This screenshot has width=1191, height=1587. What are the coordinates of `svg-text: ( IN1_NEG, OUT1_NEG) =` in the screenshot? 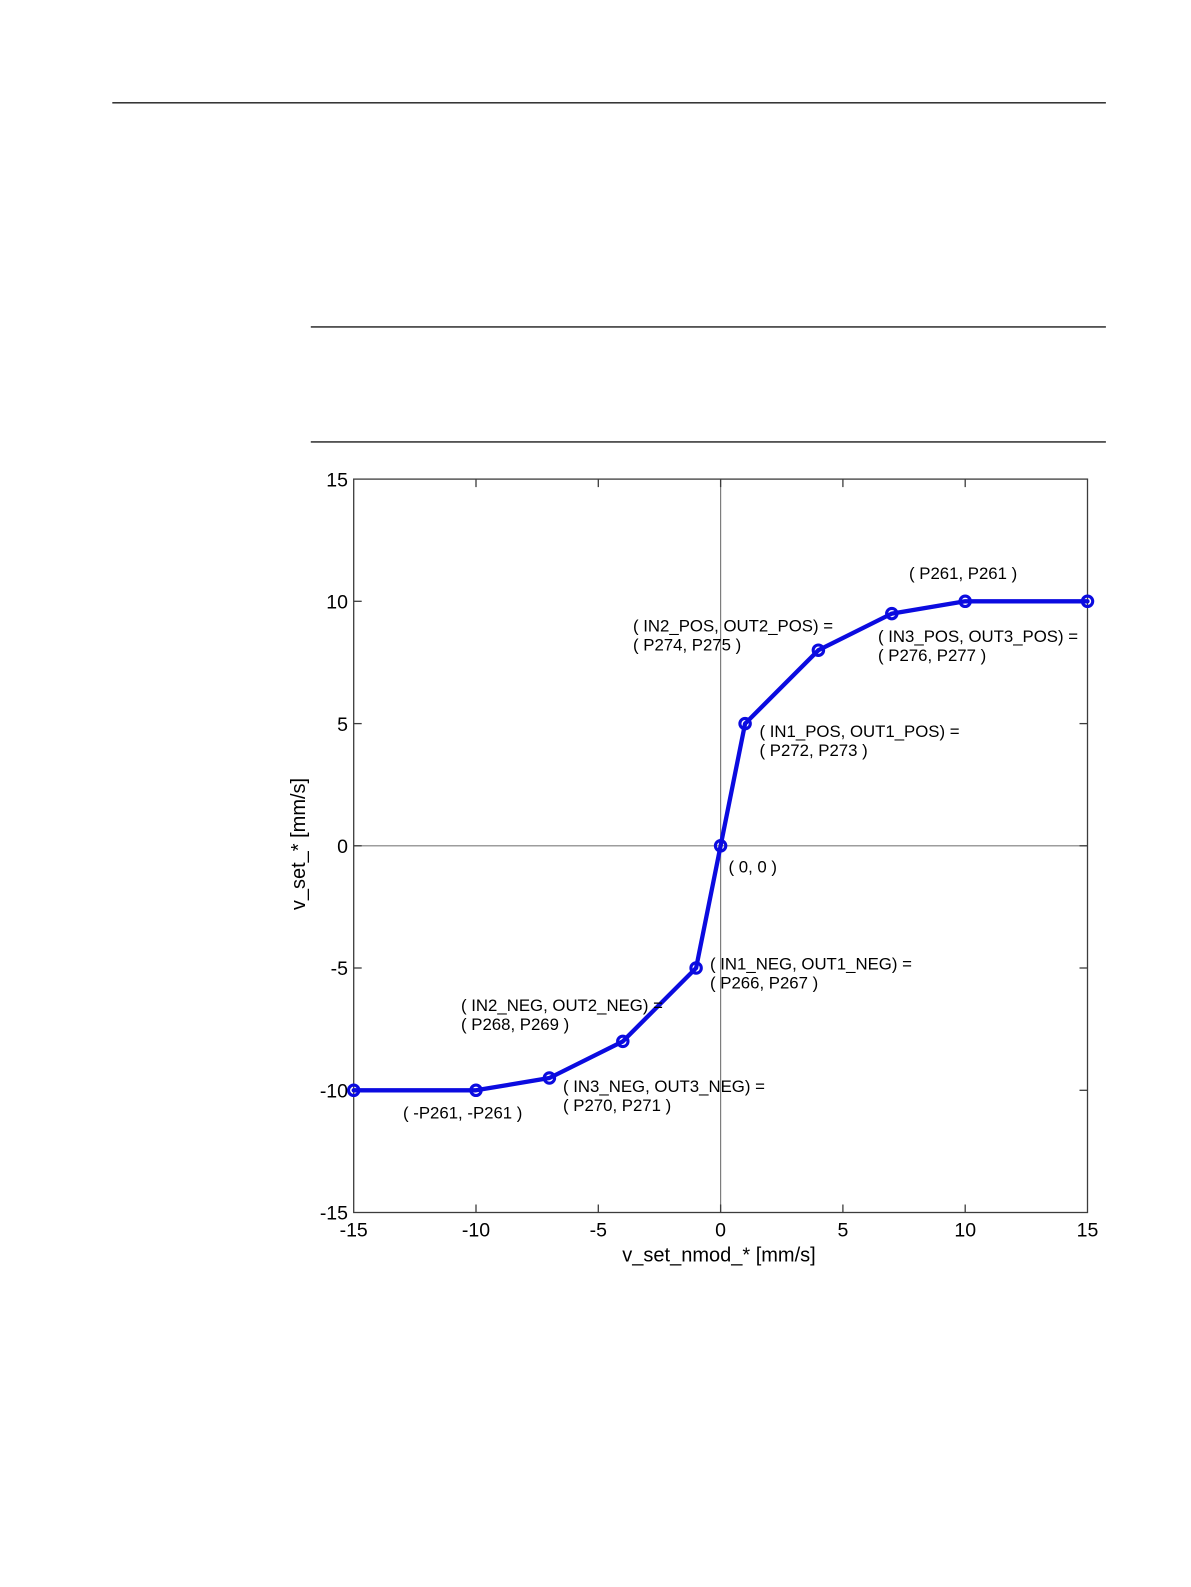 It's located at (811, 964).